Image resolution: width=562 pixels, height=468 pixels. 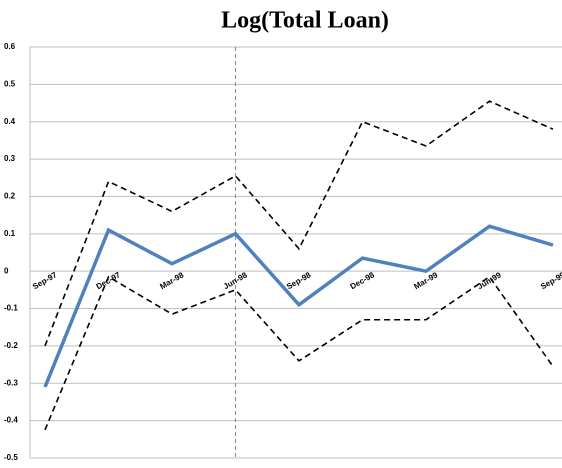 What do you see at coordinates (11, 457) in the screenshot?
I see `y-tick-label: -0.5` at bounding box center [11, 457].